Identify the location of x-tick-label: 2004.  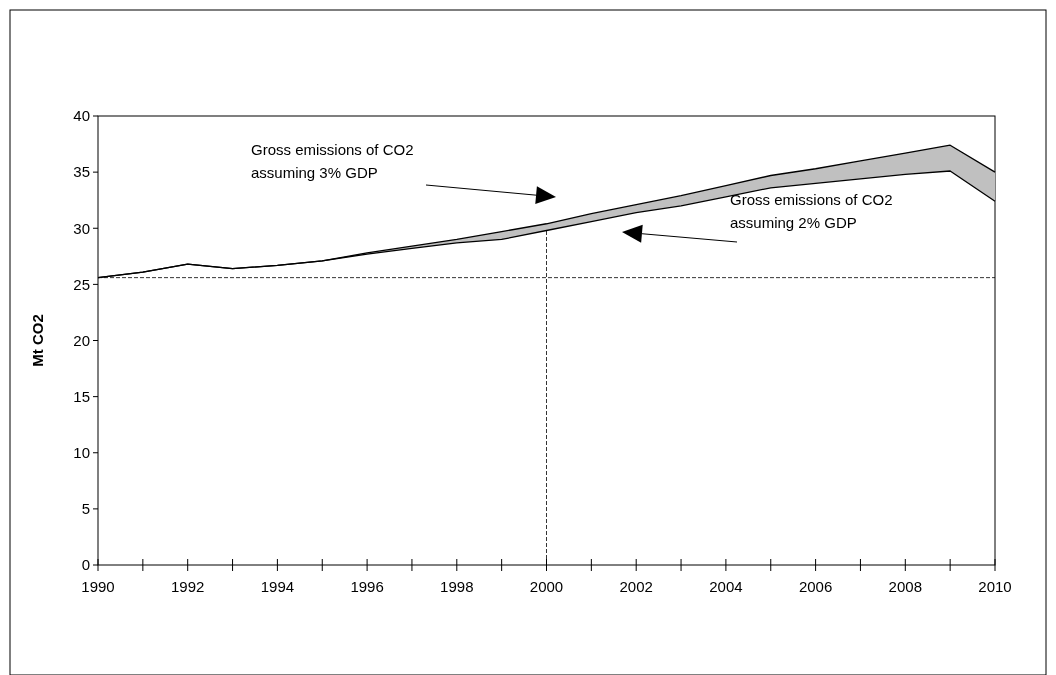
(726, 586).